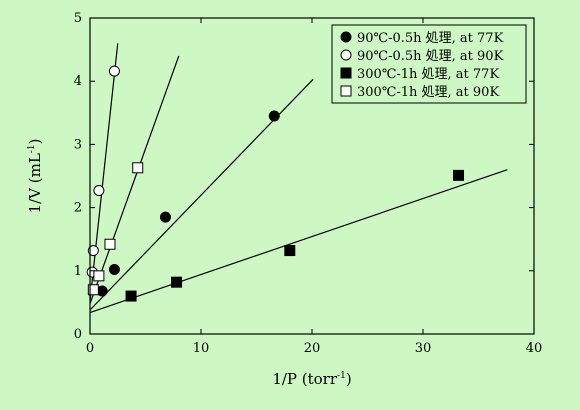 The image size is (580, 410). What do you see at coordinates (423, 348) in the screenshot?
I see `x-tick-label: 30` at bounding box center [423, 348].